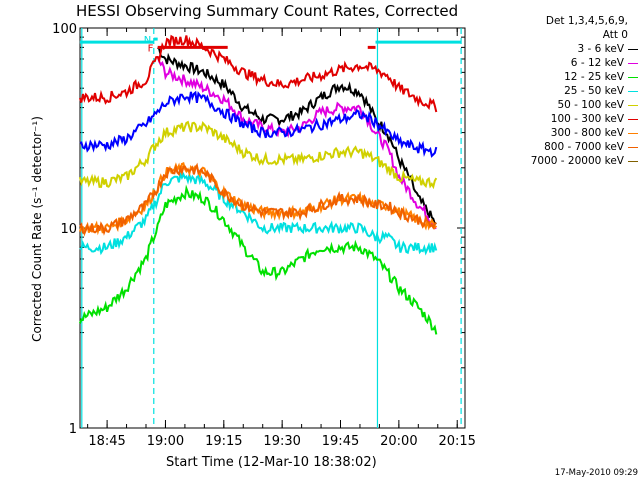  What do you see at coordinates (594, 91) in the screenshot?
I see `legend-entry-label: 25 - 50 keV` at bounding box center [594, 91].